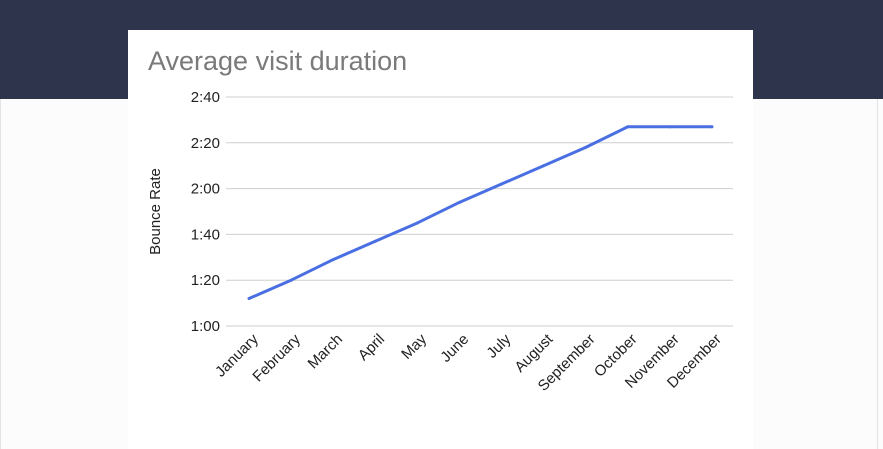 The height and width of the screenshot is (449, 883). I want to click on x-tick-label: May, so click(414, 346).